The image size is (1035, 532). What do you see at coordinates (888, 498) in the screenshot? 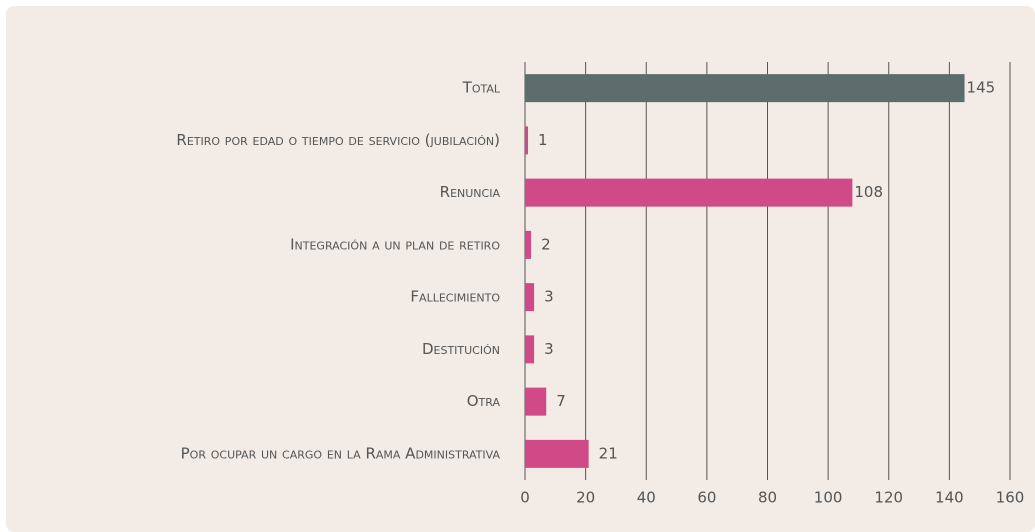
I see `x-tick-label: 120` at bounding box center [888, 498].